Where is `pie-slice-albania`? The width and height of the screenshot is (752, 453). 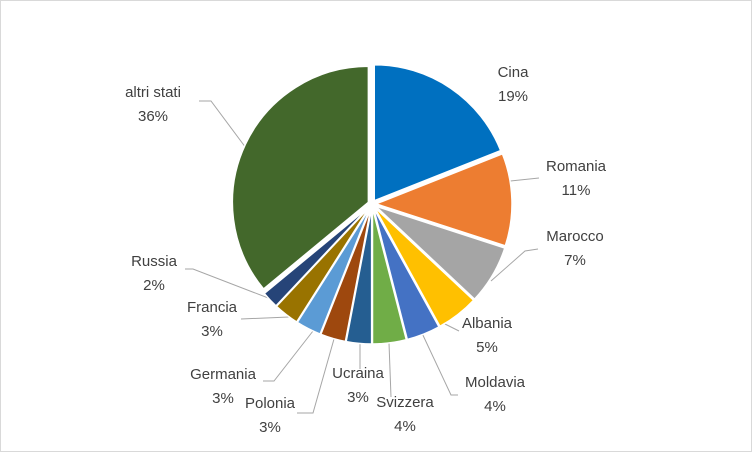
pie-slice-albania is located at coordinates (424, 267).